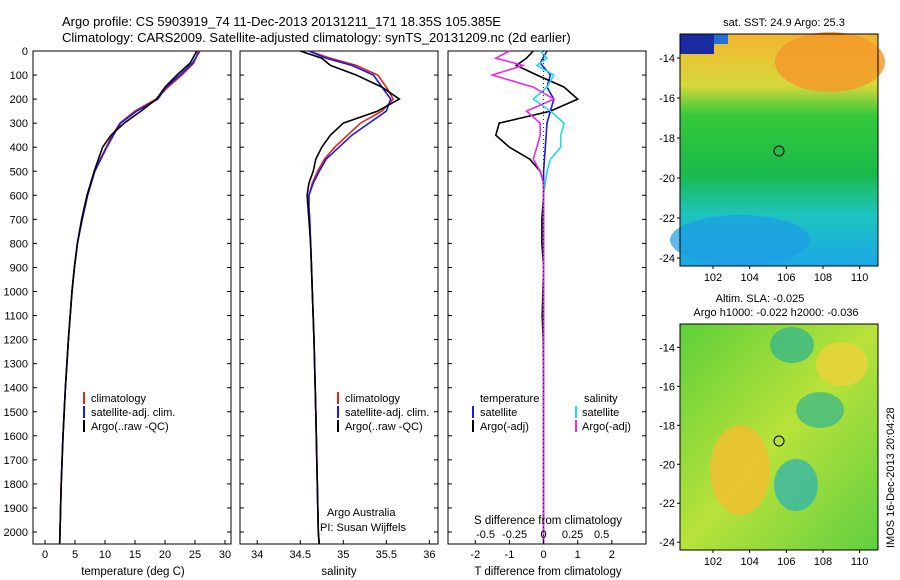  I want to click on x-tick-label: 20, so click(165, 555).